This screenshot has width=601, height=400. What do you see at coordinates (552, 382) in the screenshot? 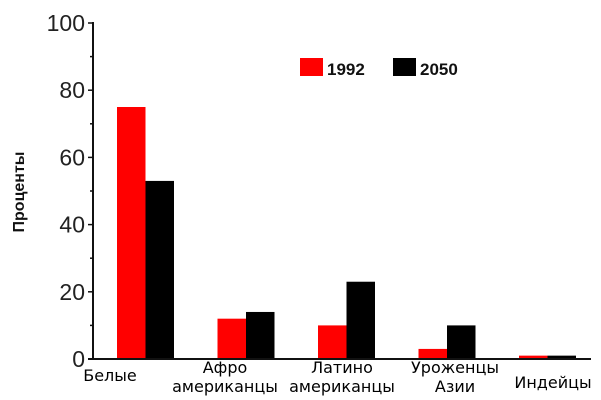
I see `category-label: Индейцы` at bounding box center [552, 382].